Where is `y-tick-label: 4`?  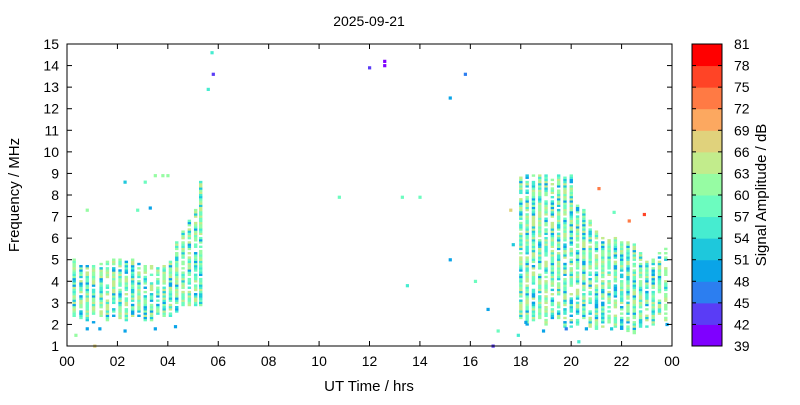
y-tick-label: 4 is located at coordinates (55, 281).